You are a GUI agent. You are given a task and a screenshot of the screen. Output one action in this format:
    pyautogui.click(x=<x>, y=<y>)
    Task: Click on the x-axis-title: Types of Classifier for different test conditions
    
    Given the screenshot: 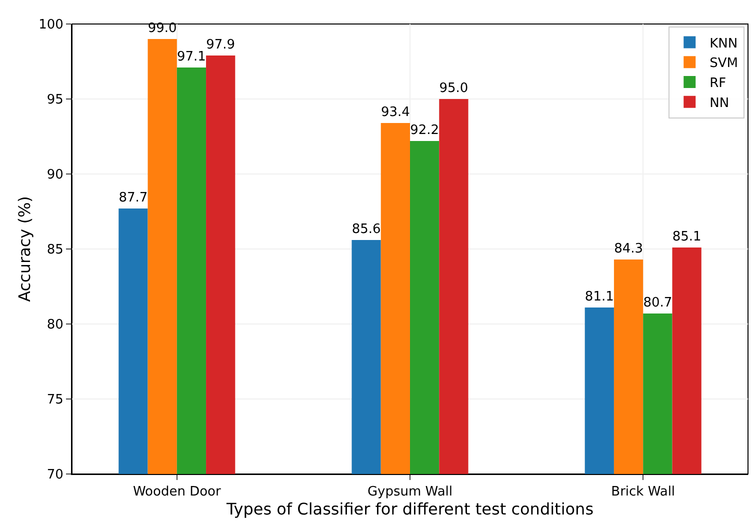 What is the action you would take?
    pyautogui.click(x=409, y=509)
    